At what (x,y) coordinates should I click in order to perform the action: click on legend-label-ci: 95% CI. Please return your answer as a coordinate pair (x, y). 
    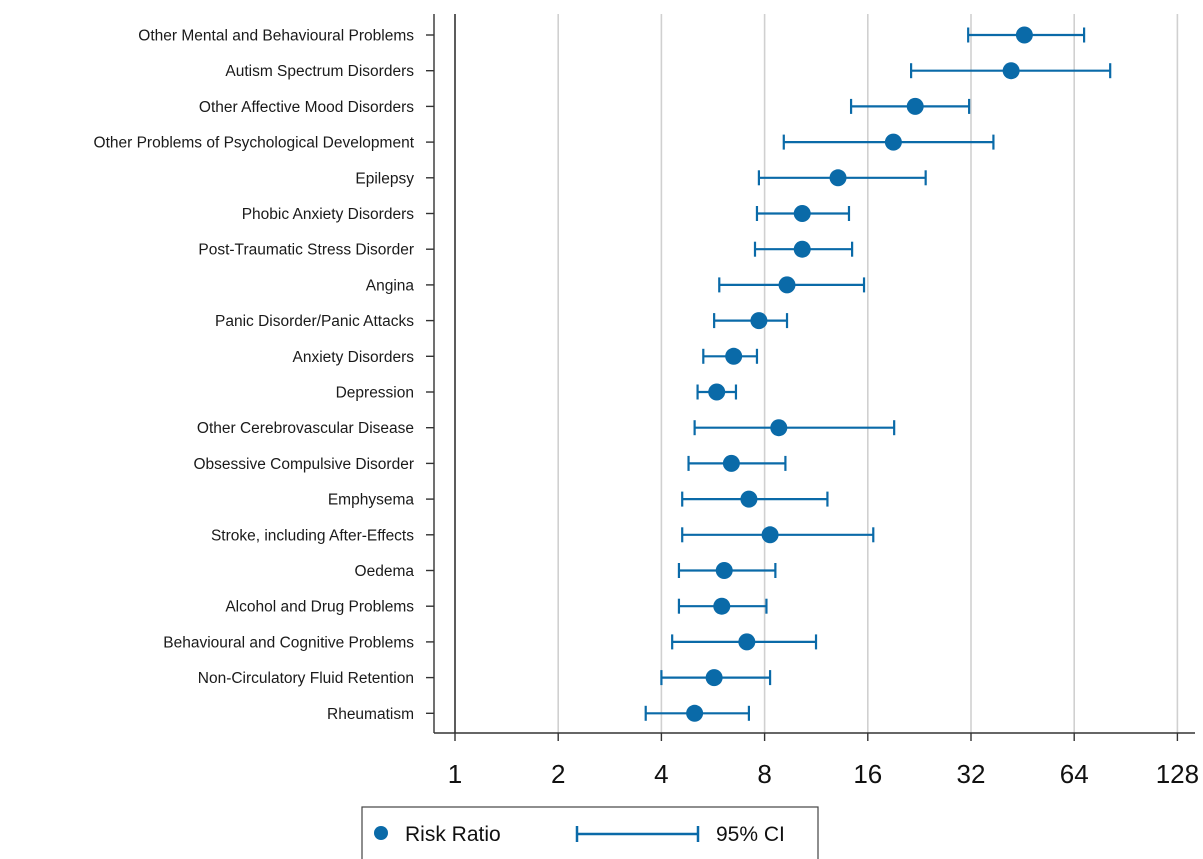
    Looking at the image, I should click on (750, 834).